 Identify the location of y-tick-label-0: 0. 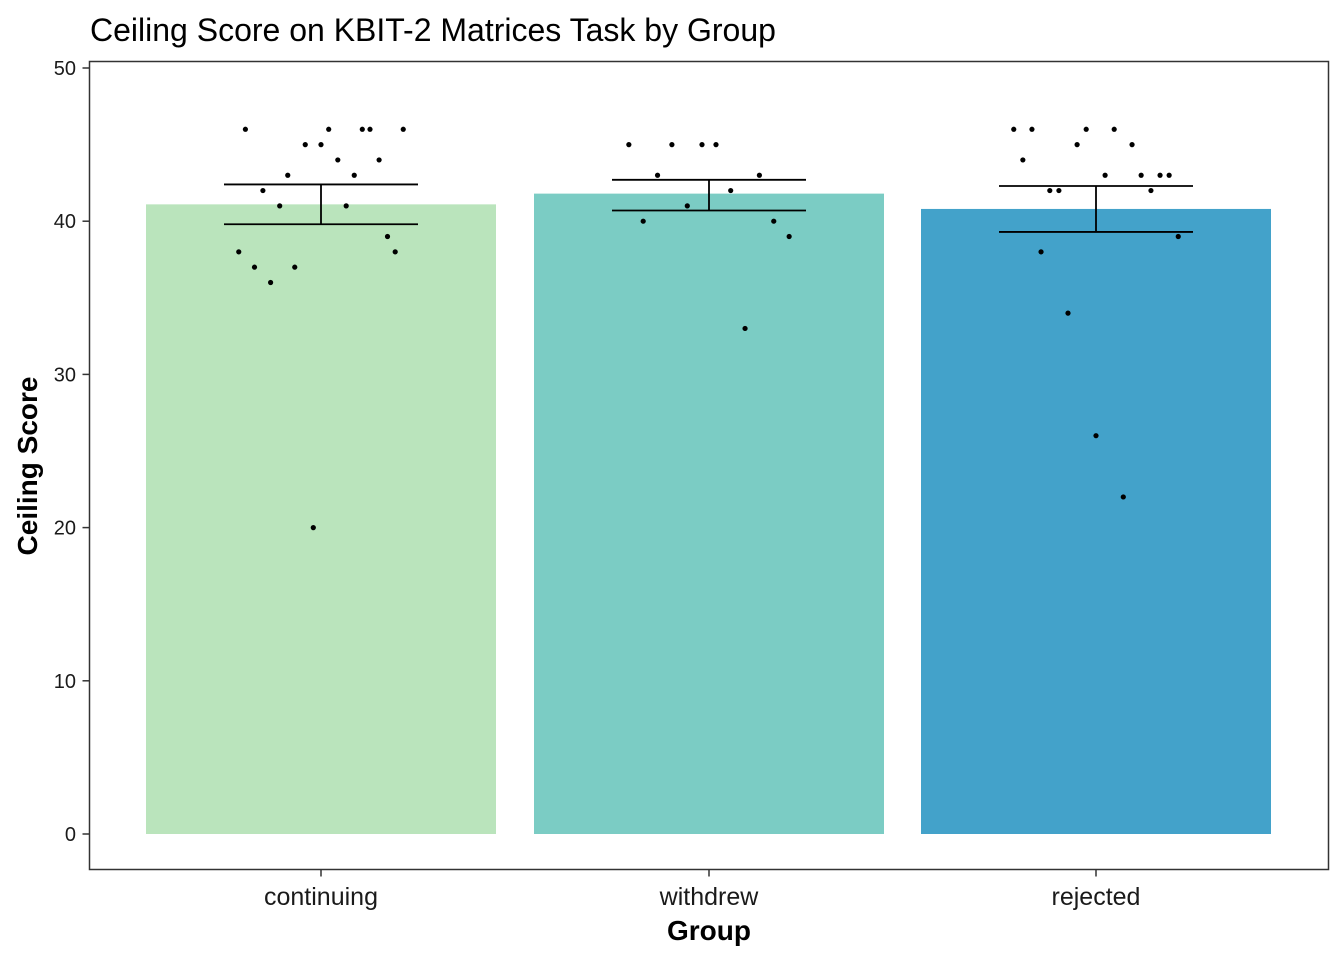
(70, 835).